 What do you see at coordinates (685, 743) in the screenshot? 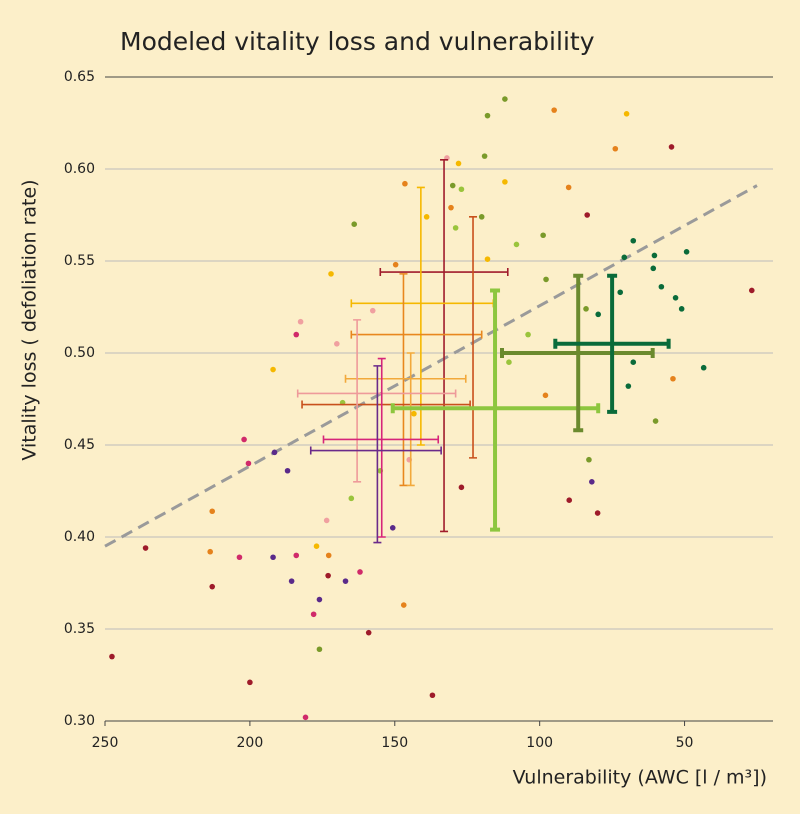
I see `x-tick-label: 50` at bounding box center [685, 743].